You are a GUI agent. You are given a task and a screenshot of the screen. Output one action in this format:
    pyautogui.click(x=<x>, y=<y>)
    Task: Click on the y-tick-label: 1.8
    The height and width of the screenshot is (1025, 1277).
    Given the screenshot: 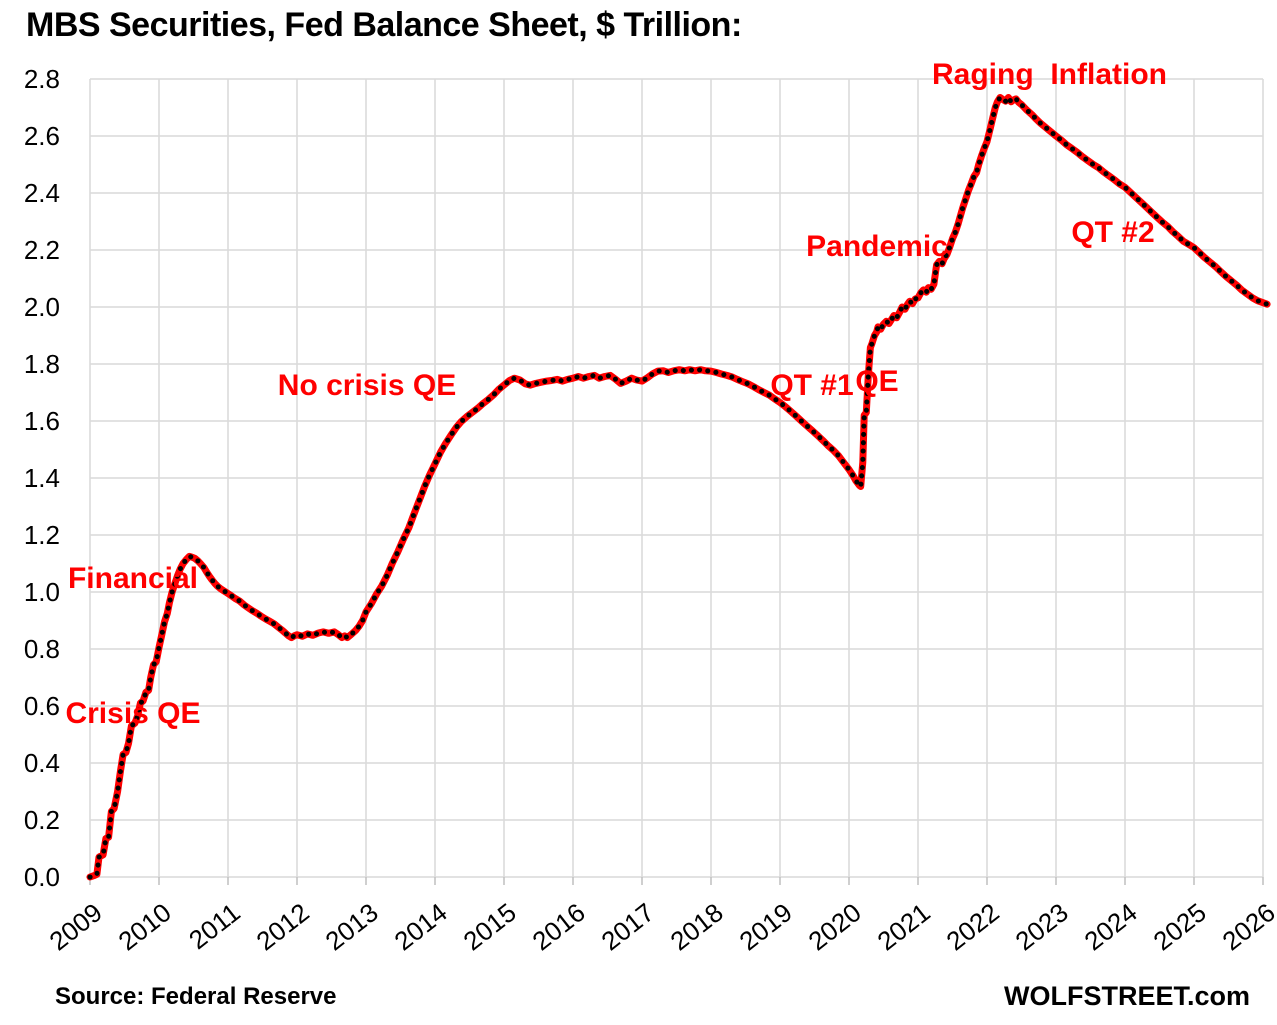 What is the action you would take?
    pyautogui.click(x=42, y=364)
    